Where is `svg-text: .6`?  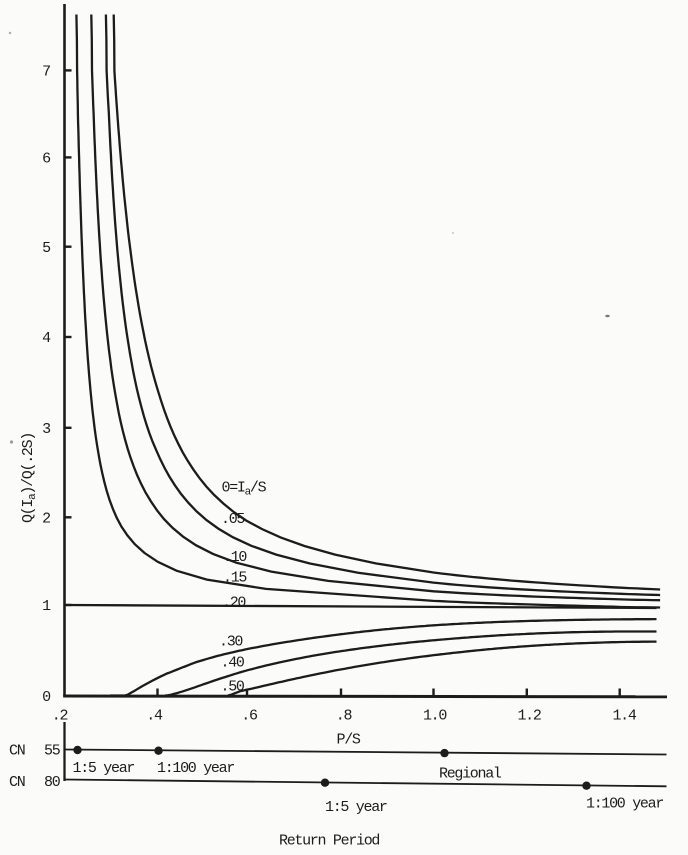
svg-text: .6 is located at coordinates (249, 716).